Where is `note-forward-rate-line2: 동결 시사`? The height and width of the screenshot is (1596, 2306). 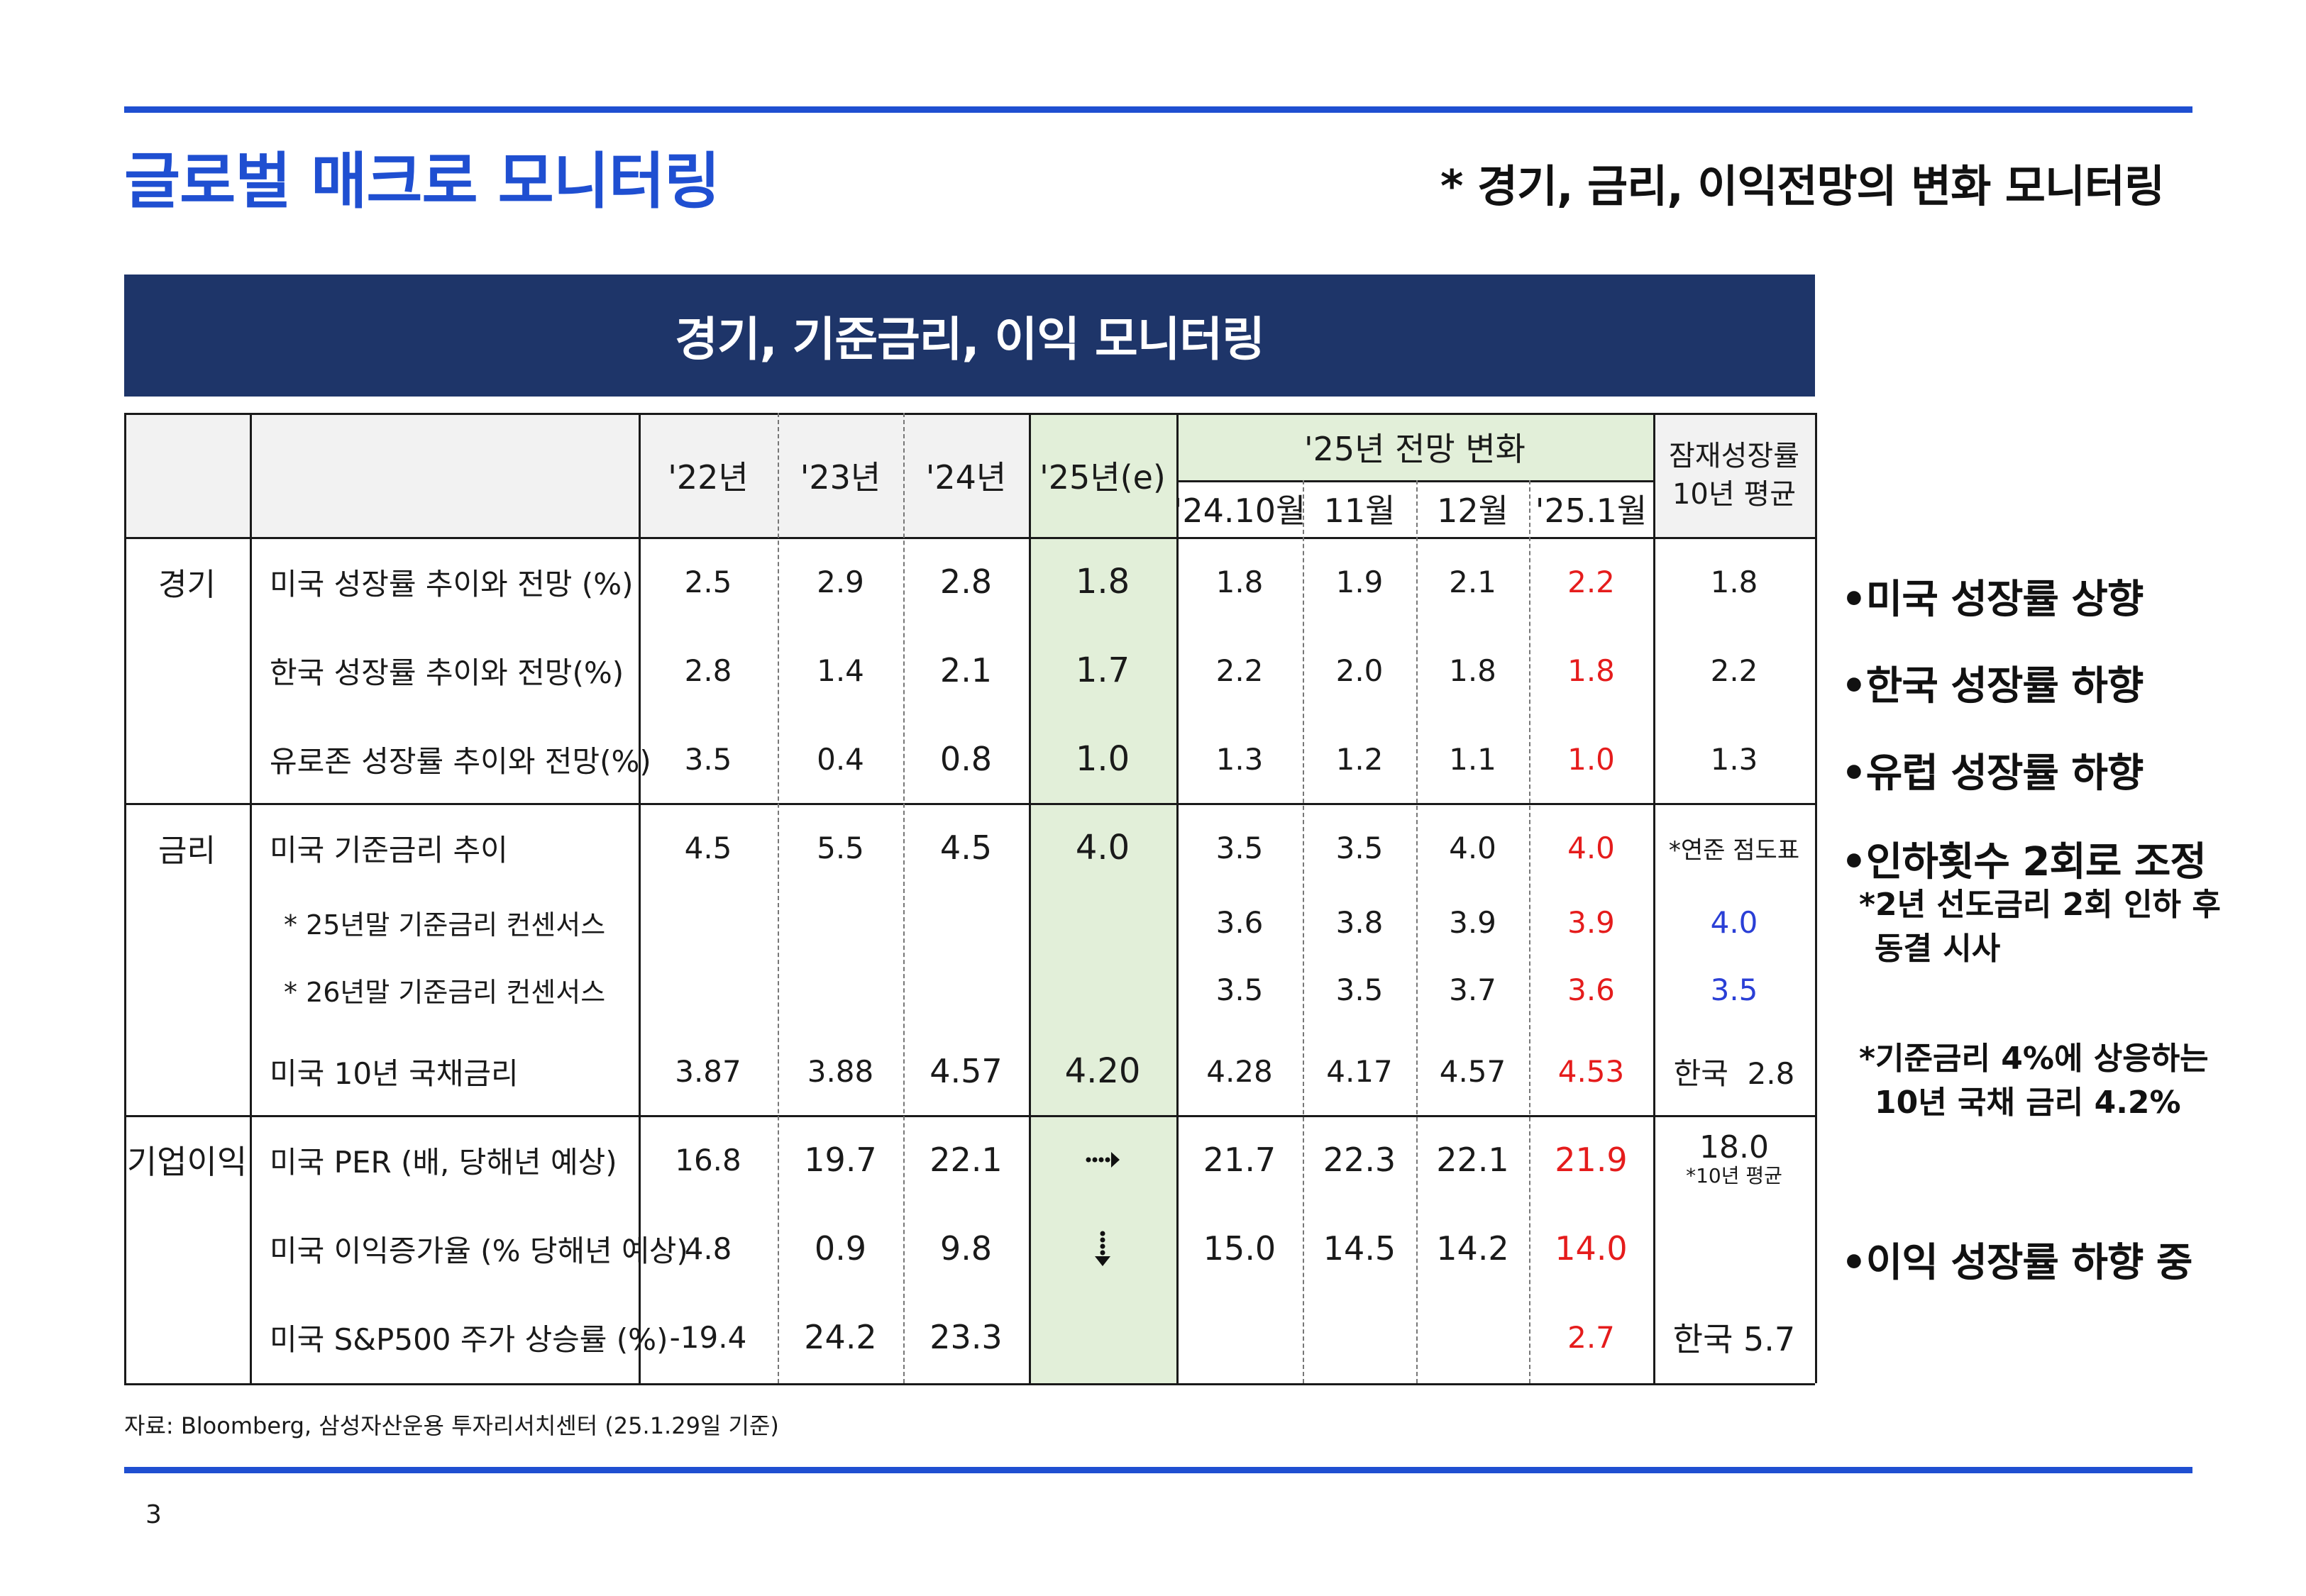
note-forward-rate-line2: 동결 시사 is located at coordinates (1938, 949).